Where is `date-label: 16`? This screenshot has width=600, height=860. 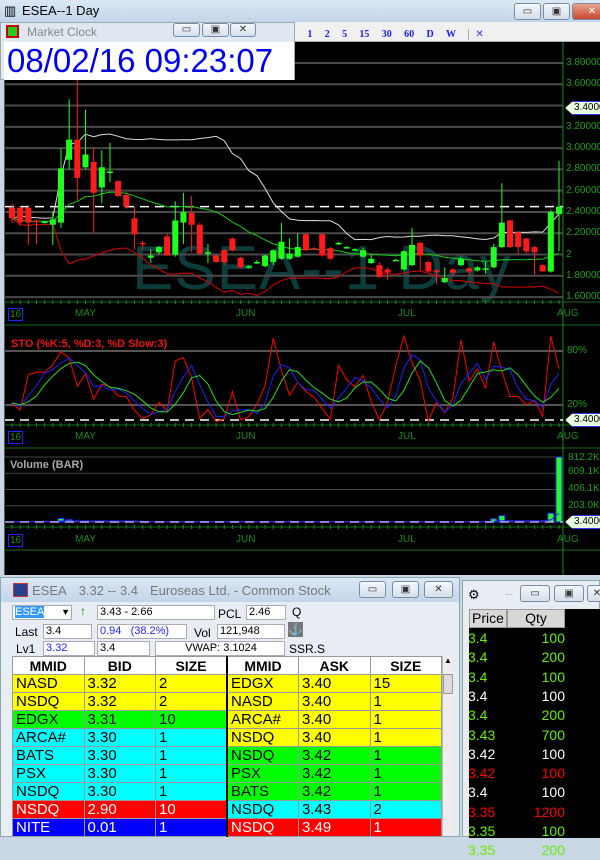 date-label: 16 is located at coordinates (15, 437).